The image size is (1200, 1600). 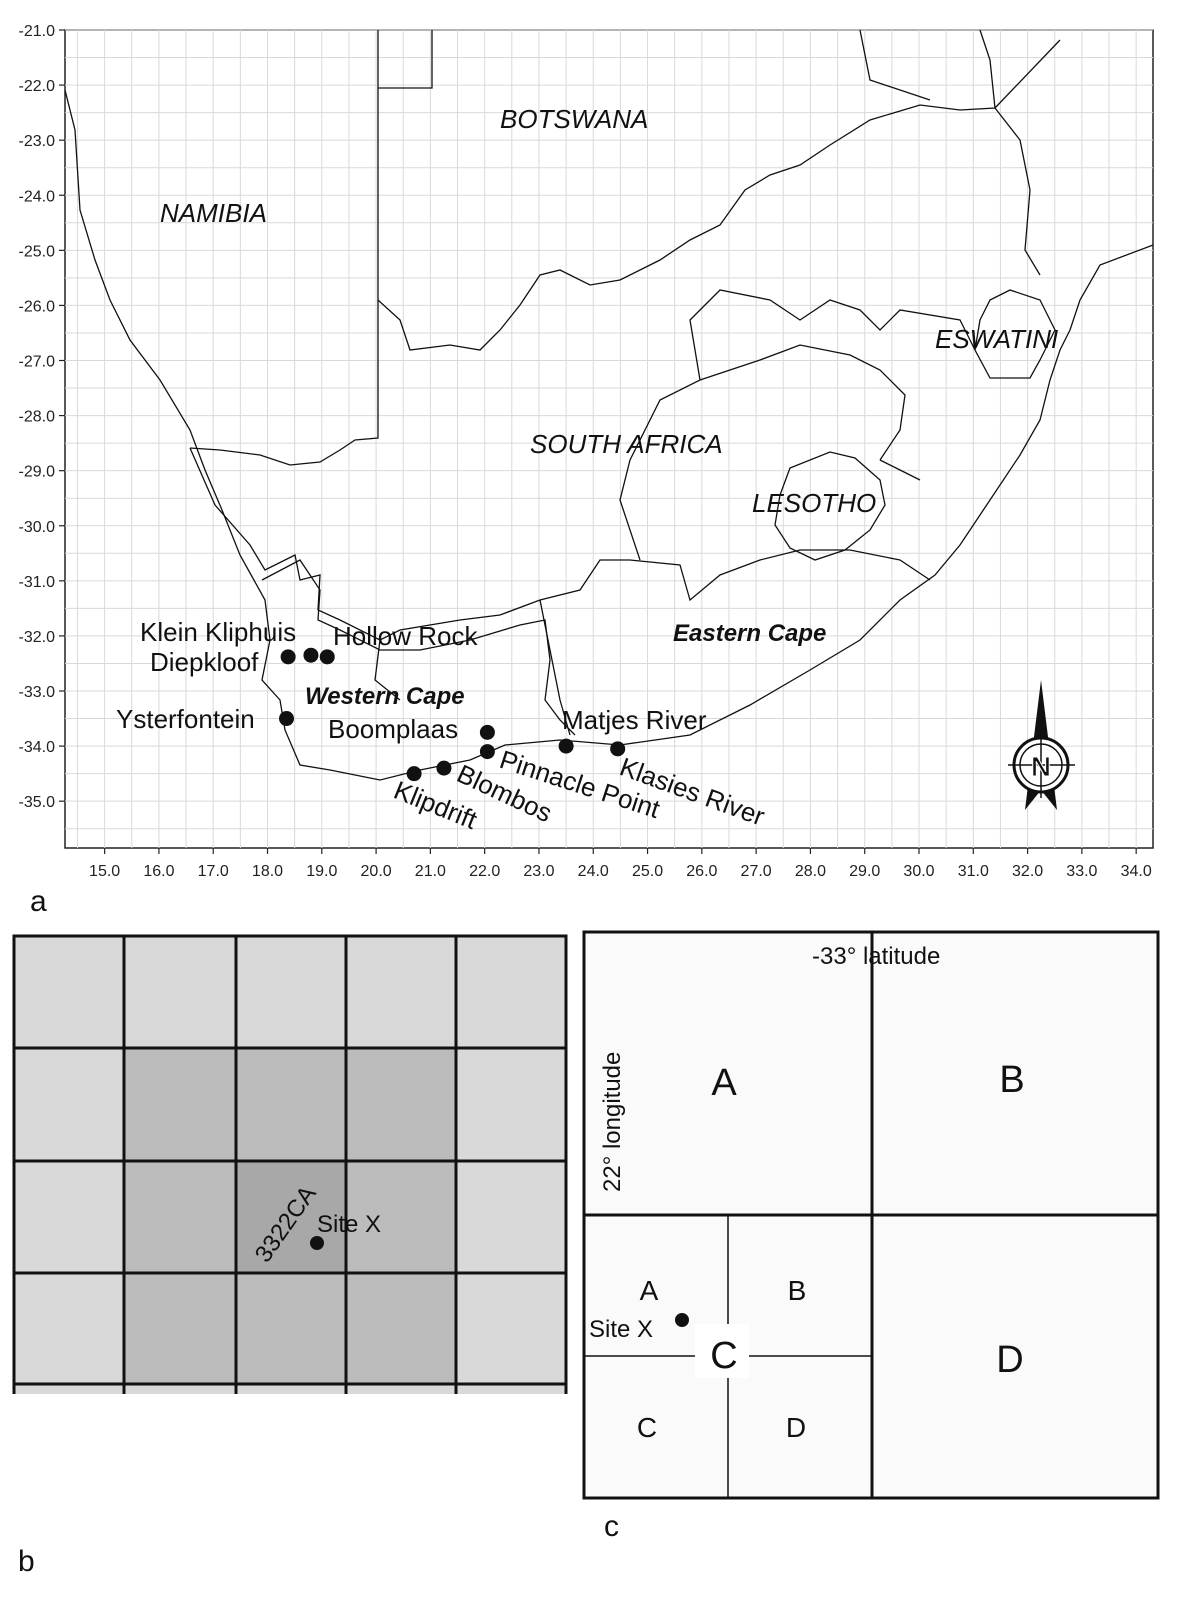 What do you see at coordinates (810, 871) in the screenshot?
I see `x-tick-label: 28.0` at bounding box center [810, 871].